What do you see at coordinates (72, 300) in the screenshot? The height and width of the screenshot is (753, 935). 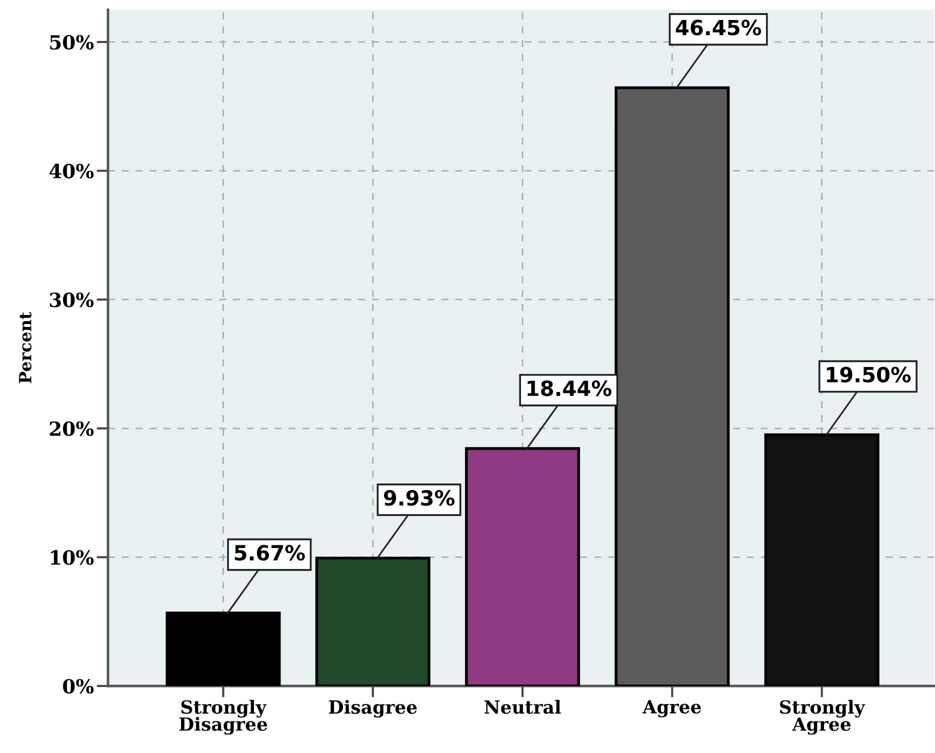 I see `y-tick-label: 30%` at bounding box center [72, 300].